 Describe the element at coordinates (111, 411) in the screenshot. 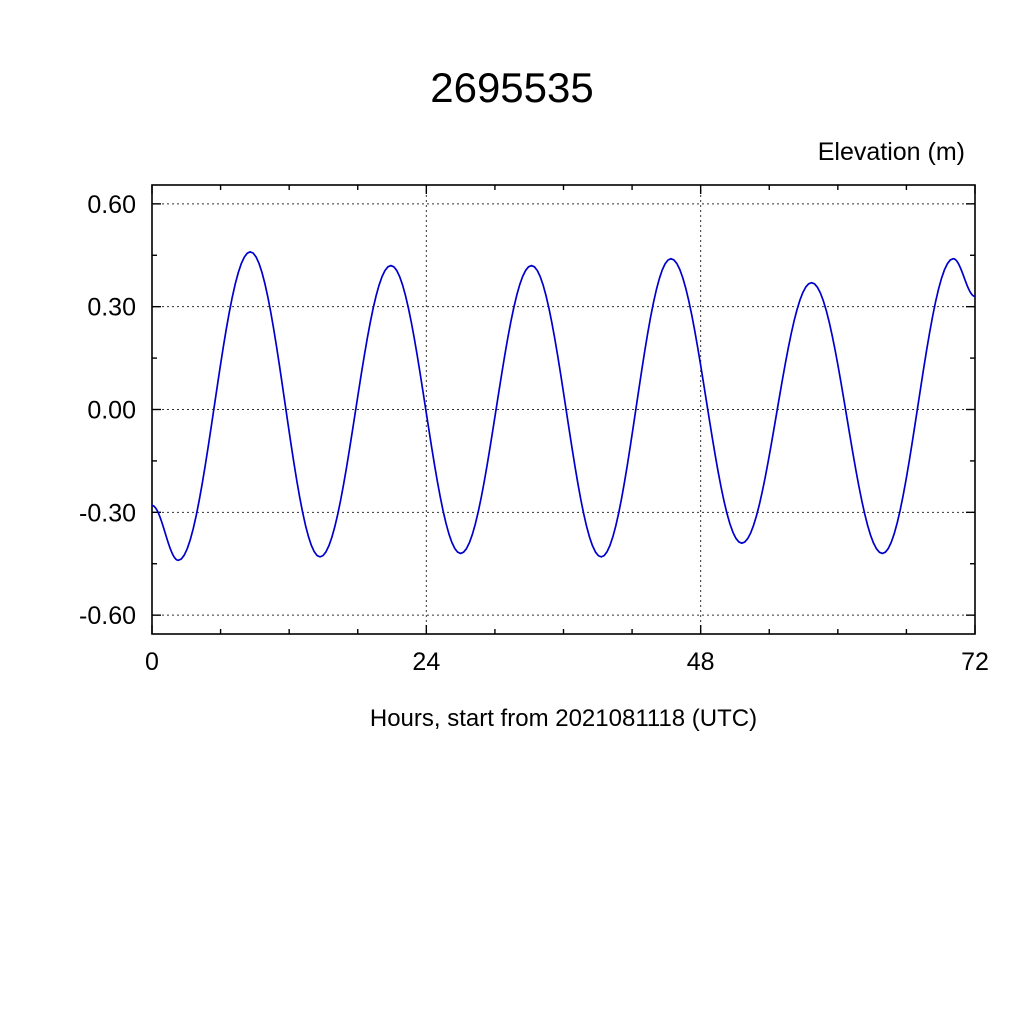

I see `y-tick-label: 0.00` at that location.